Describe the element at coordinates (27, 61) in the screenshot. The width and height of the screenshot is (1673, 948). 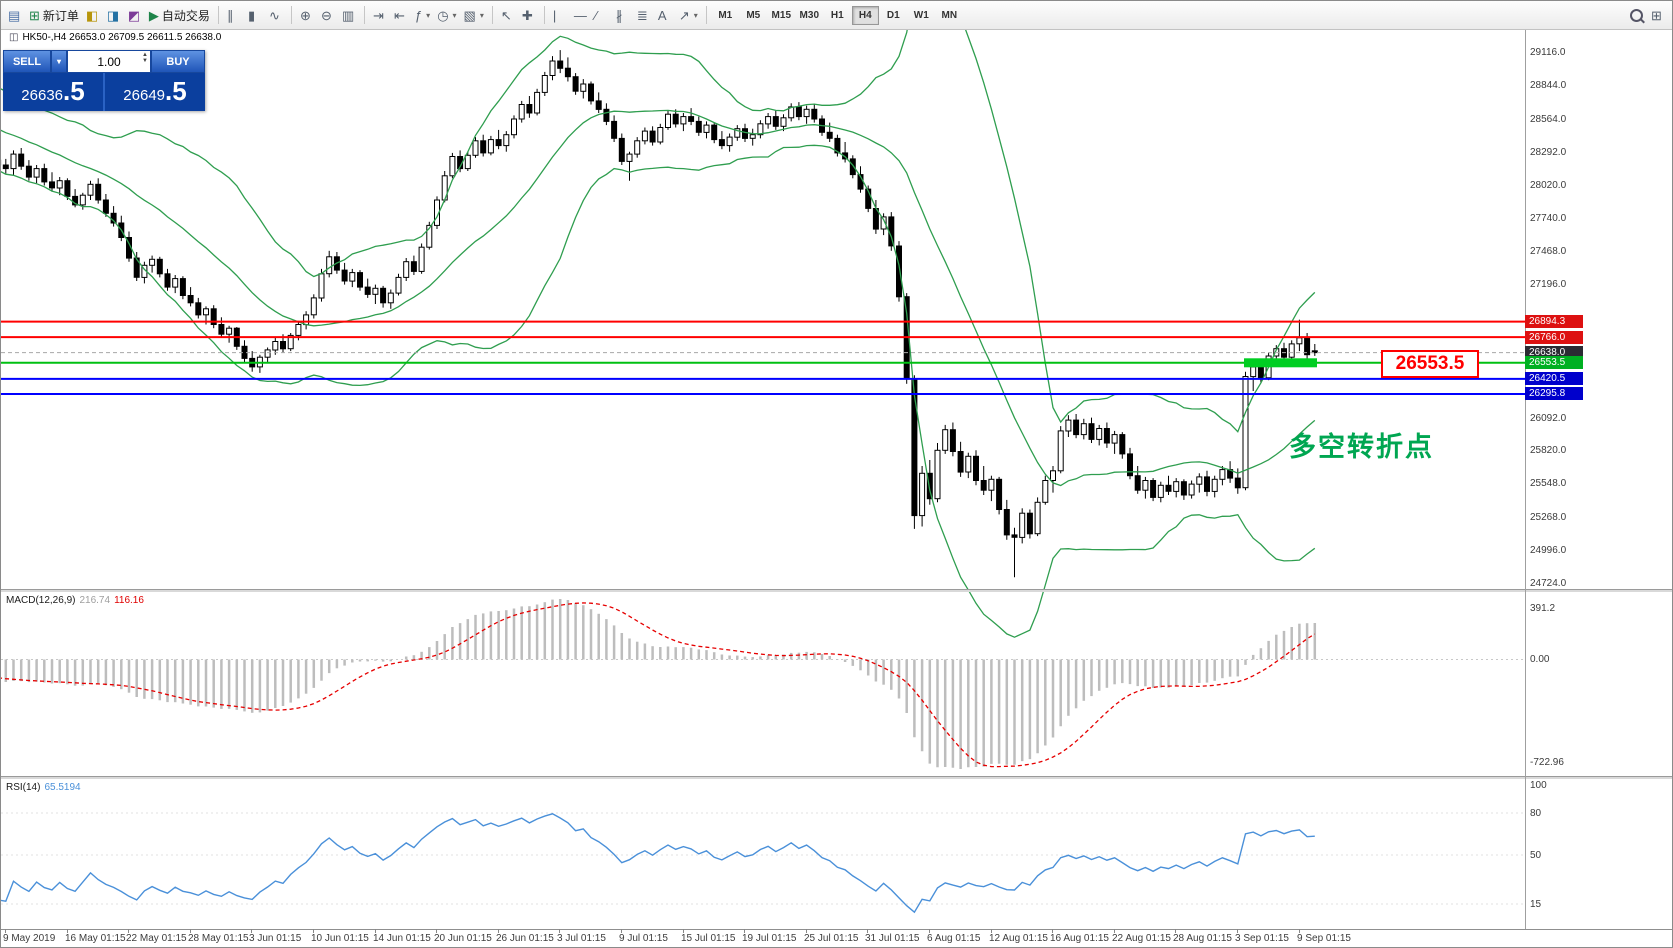
I see `sell-button: SELL` at that location.